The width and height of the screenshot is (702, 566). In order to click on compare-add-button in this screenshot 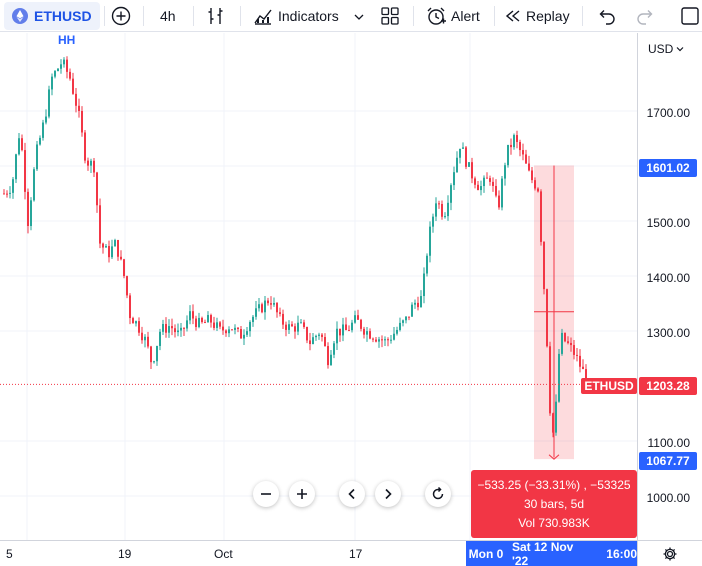, I will do `click(121, 16)`.